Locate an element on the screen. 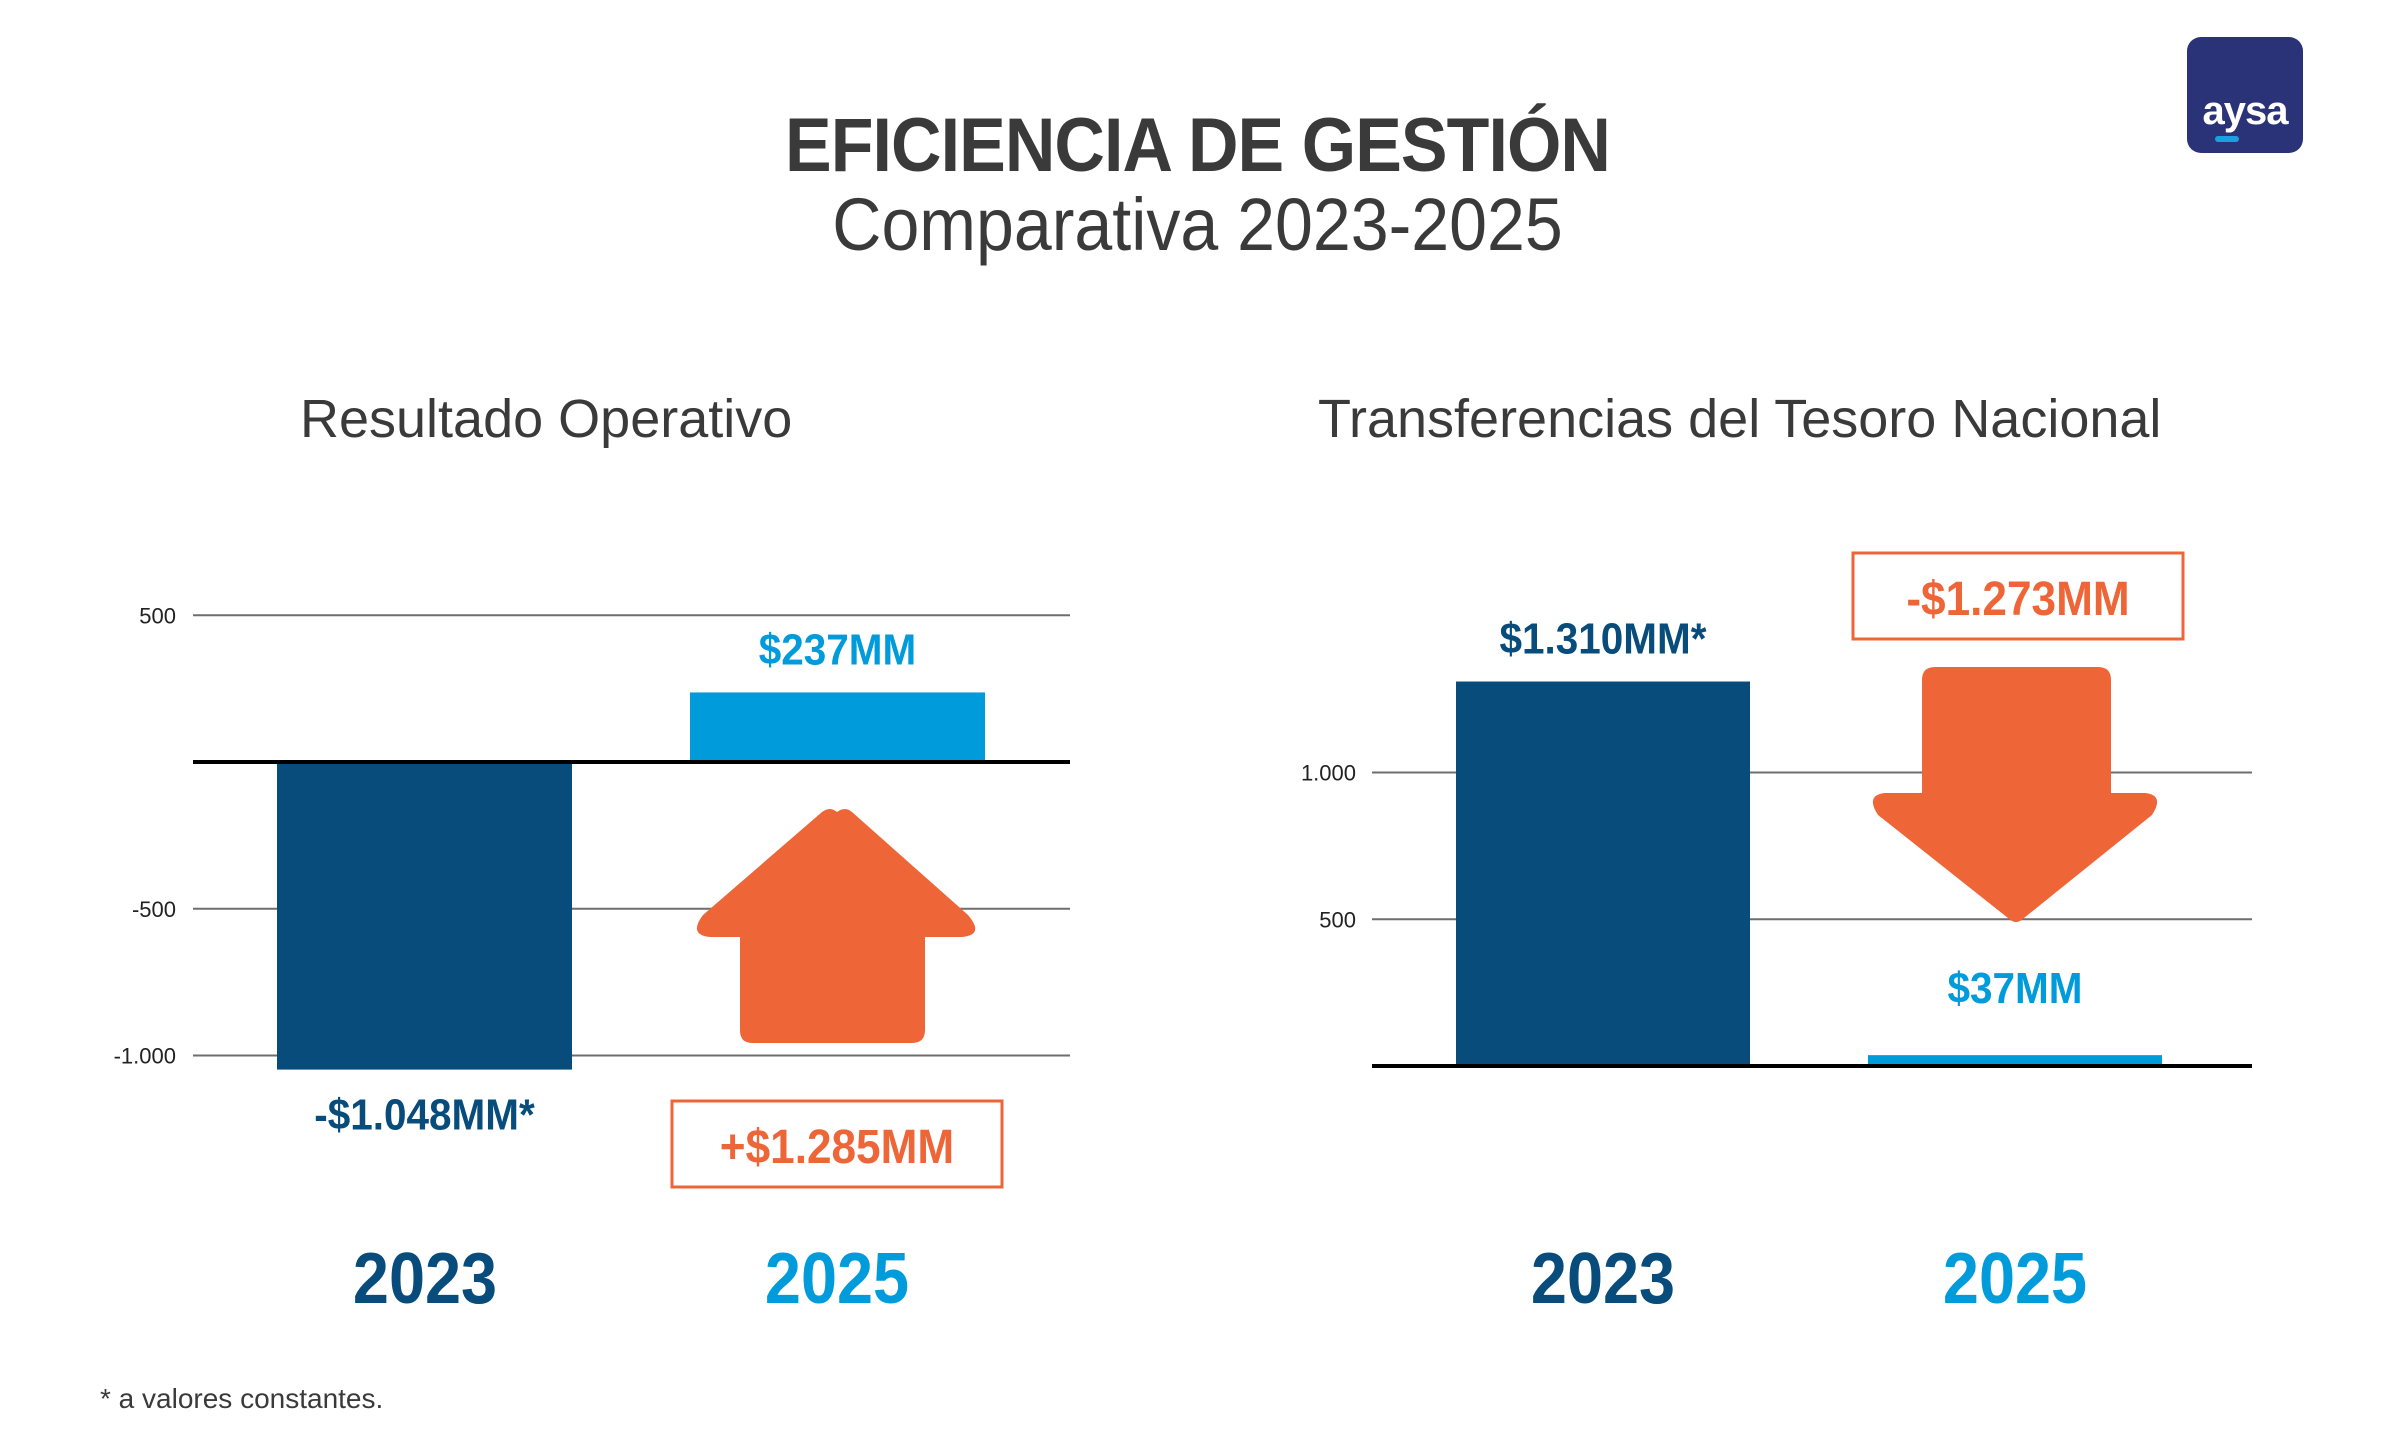 The width and height of the screenshot is (2395, 1450). logo-text: aysa is located at coordinates (2245, 111).